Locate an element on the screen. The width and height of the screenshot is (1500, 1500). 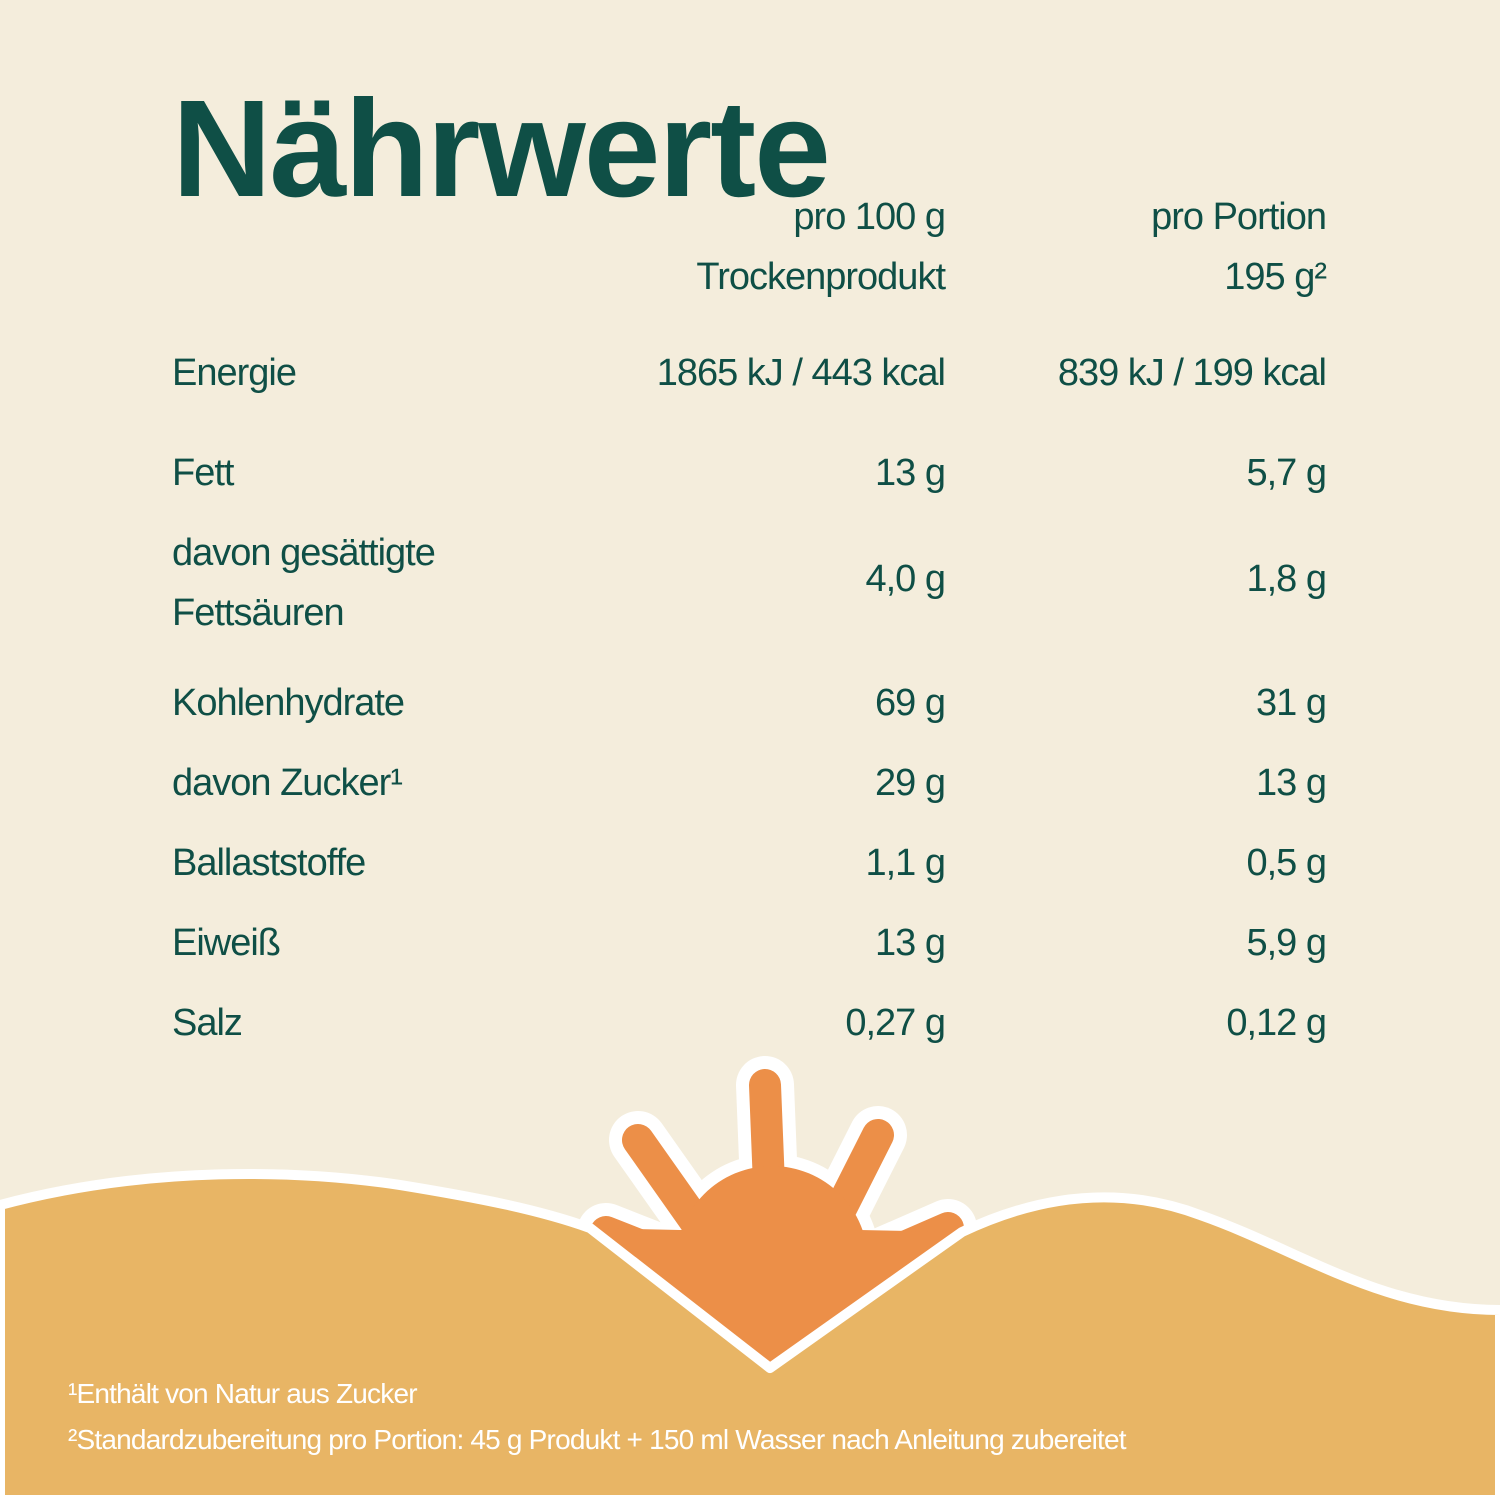
footnote-1: ¹Enthält von Natur aus Zucker is located at coordinates (243, 1393).